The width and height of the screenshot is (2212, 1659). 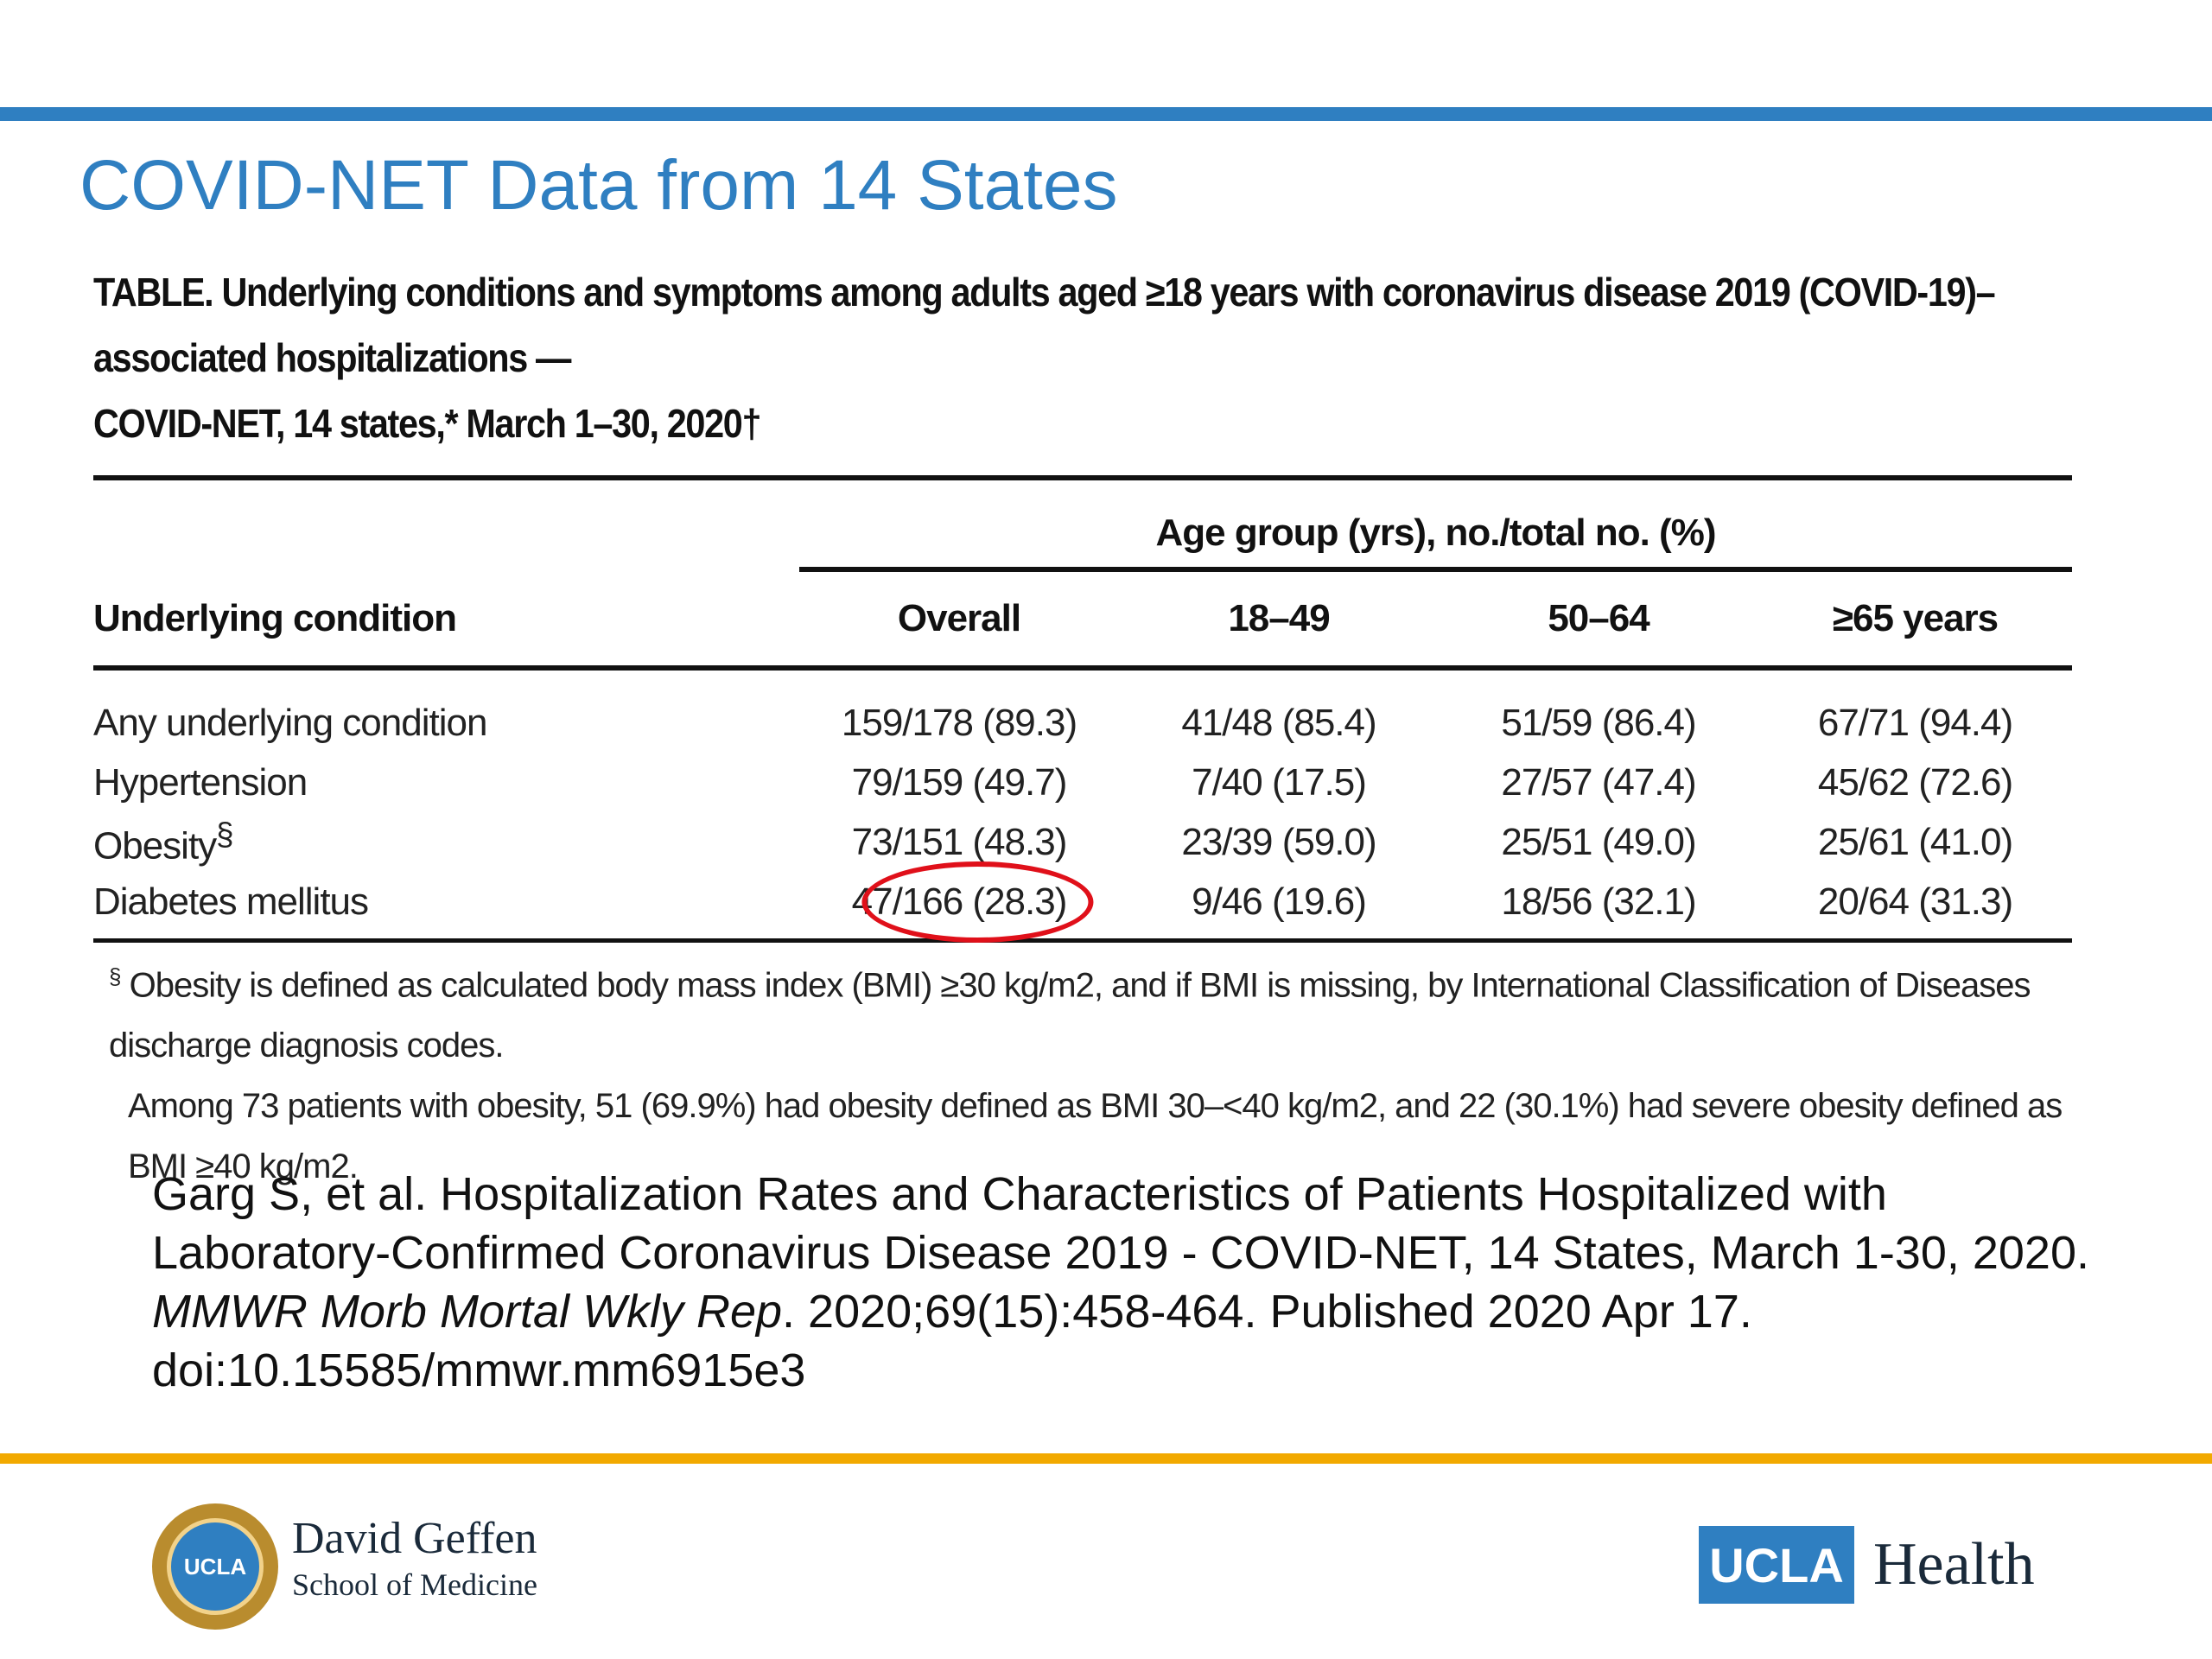 What do you see at coordinates (1279, 901) in the screenshot?
I see `cell-age-18-49: 9/46 (19.6)` at bounding box center [1279, 901].